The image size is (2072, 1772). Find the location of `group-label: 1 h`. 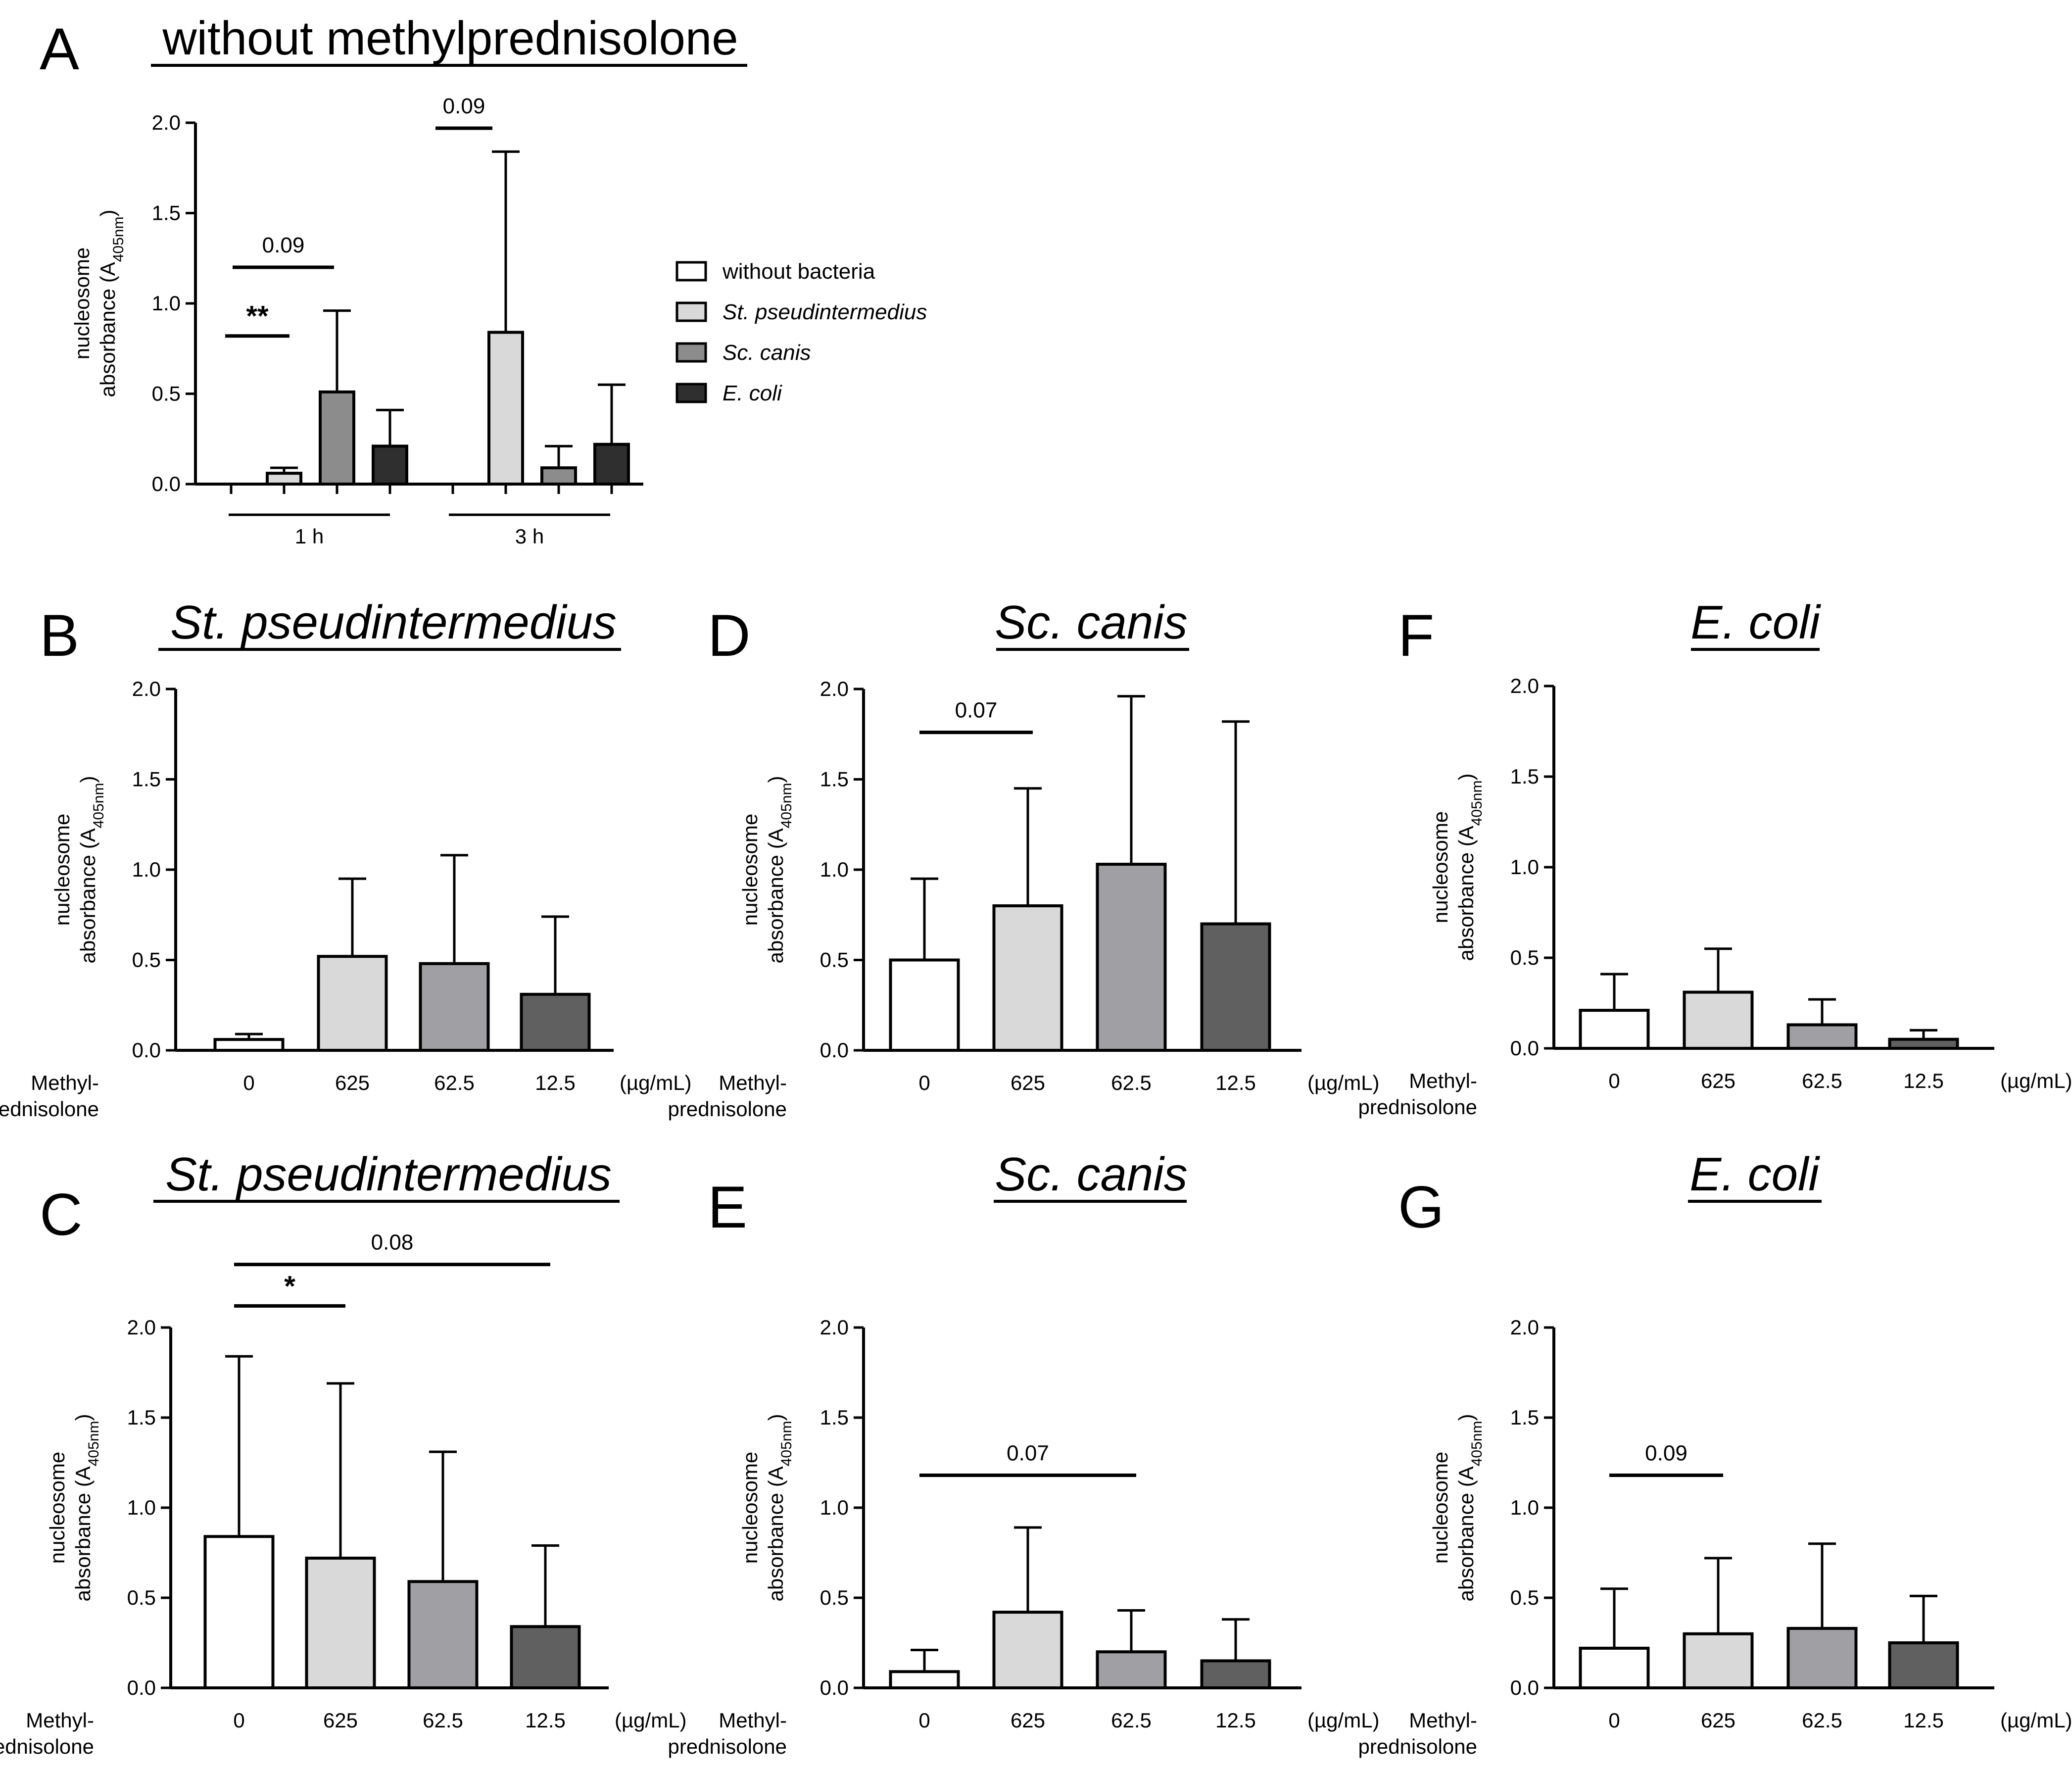

group-label: 1 h is located at coordinates (309, 536).